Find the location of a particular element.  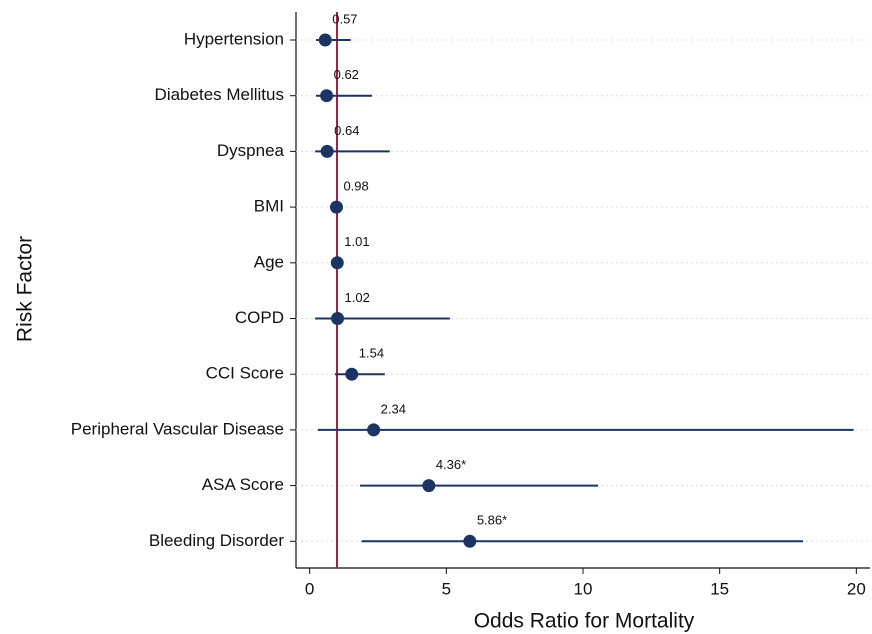

y-tick-label: Dyspnea is located at coordinates (251, 150).